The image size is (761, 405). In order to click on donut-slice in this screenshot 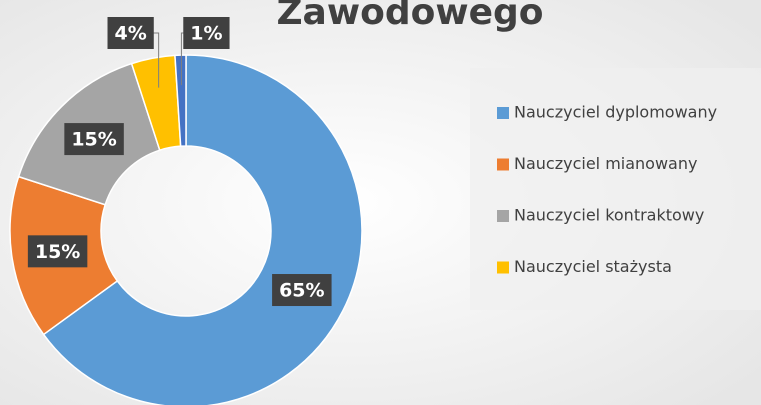, I will do `click(180, 100)`.